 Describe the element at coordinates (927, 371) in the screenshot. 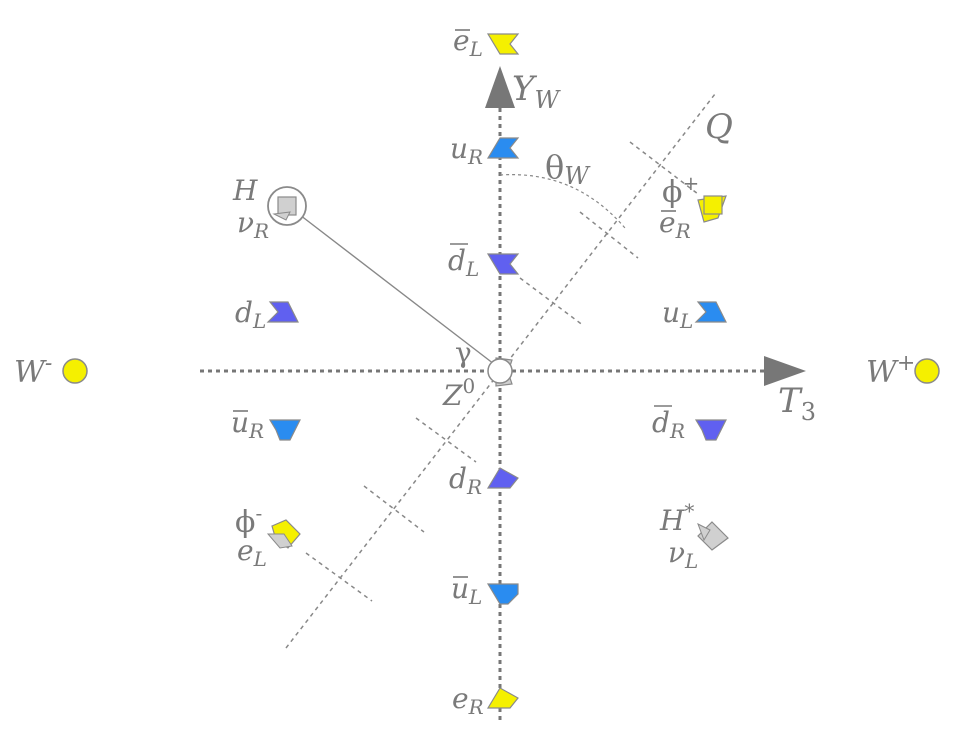

I see `w-plus-marker` at that location.